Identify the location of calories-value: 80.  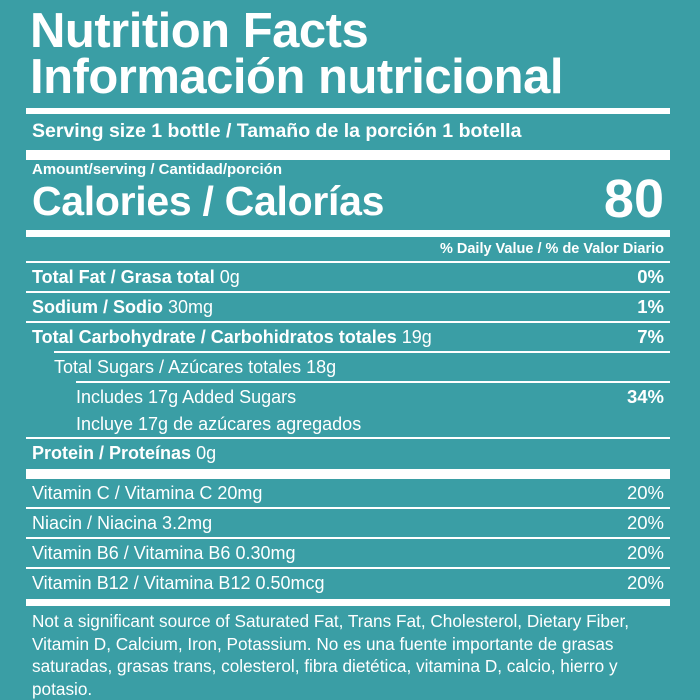
(633, 199).